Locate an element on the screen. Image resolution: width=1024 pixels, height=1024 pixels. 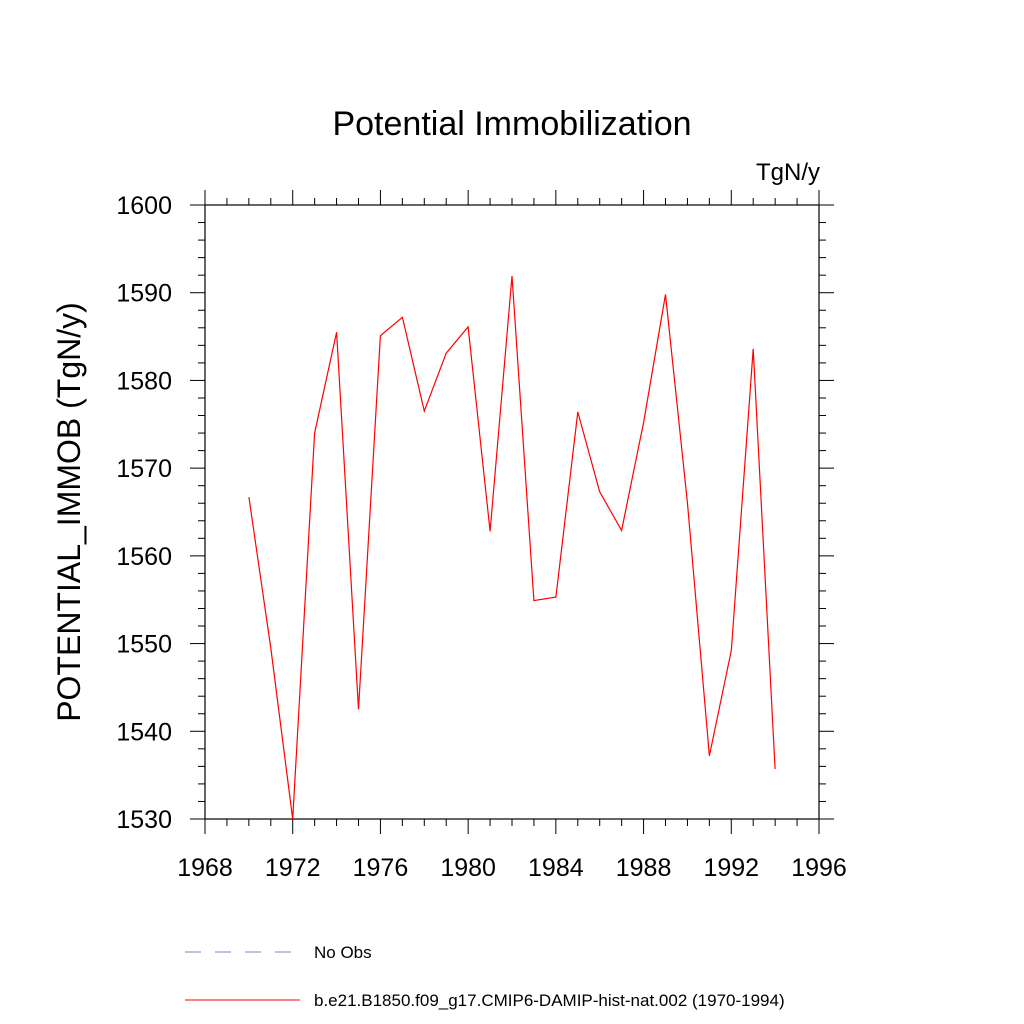
x-tick-label: 1976 is located at coordinates (381, 868).